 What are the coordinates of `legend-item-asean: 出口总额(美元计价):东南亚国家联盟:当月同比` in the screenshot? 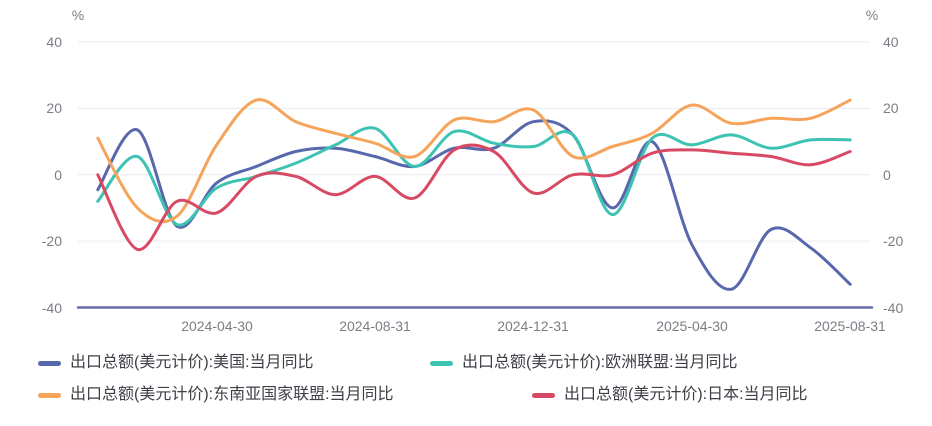 It's located at (216, 395).